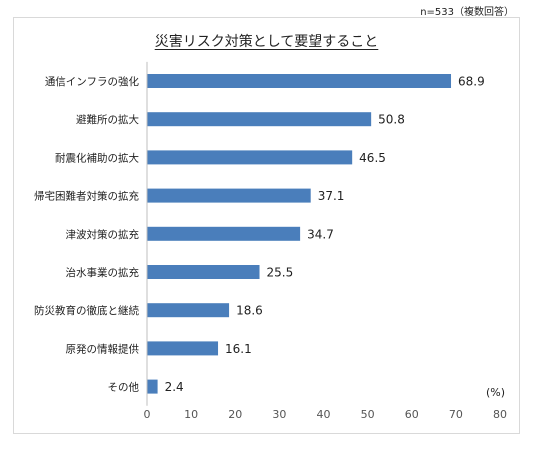 The image size is (536, 450). What do you see at coordinates (331, 196) in the screenshot?
I see `value-label: 37.1` at bounding box center [331, 196].